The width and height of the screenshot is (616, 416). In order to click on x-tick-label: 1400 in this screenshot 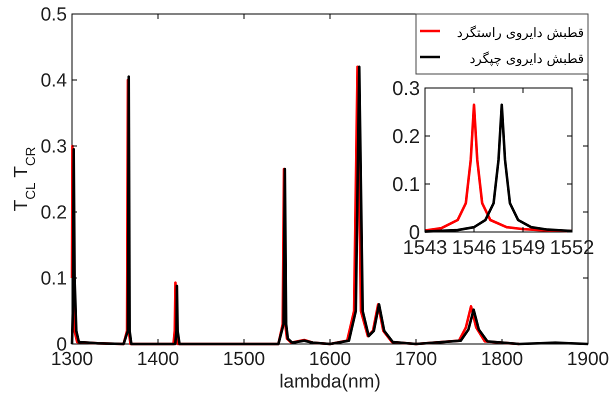, I will do `click(158, 359)`.